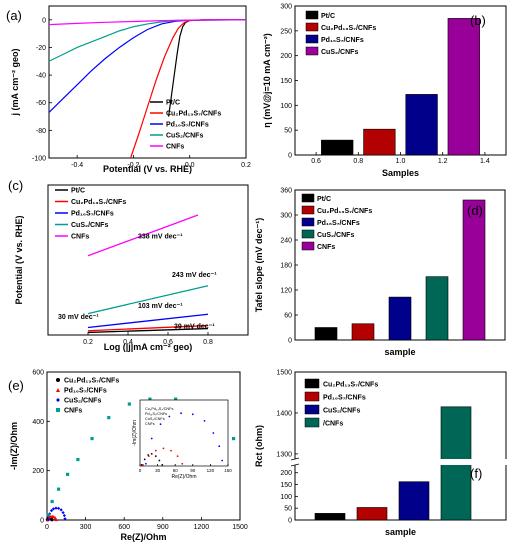 The image size is (514, 555). I want to click on inset-x-tick-label: 150, so click(228, 470).